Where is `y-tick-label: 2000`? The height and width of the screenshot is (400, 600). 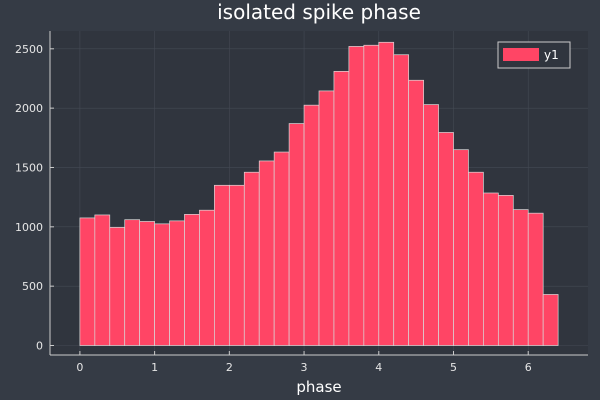 y-tick-label: 2000 is located at coordinates (29, 108).